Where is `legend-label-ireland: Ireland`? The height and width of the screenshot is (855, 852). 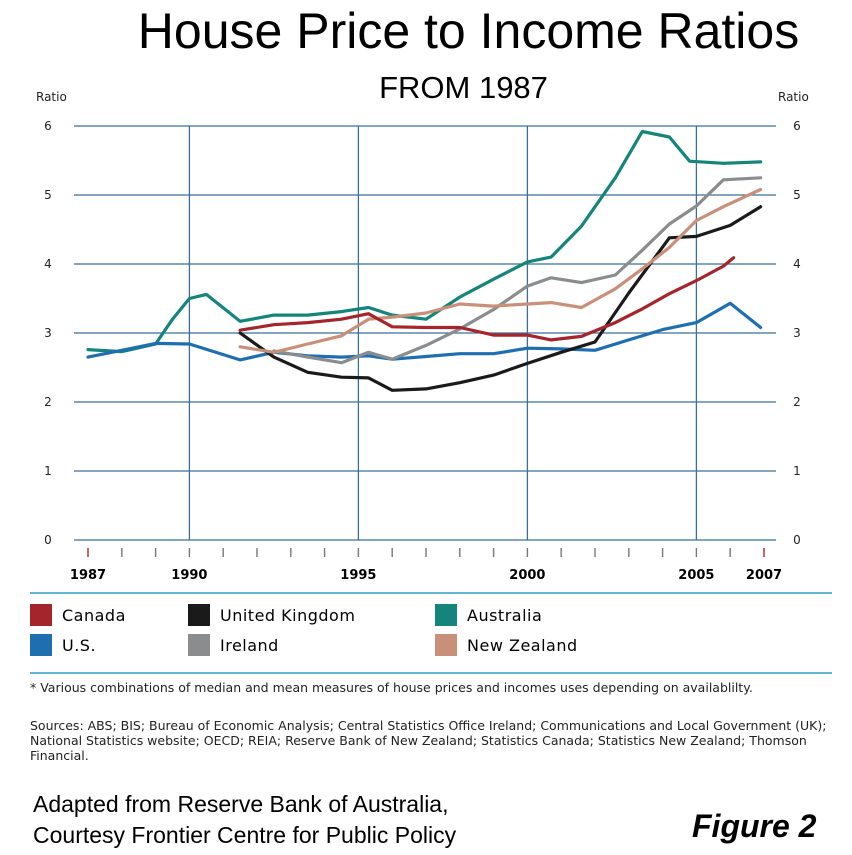 legend-label-ireland: Ireland is located at coordinates (249, 645).